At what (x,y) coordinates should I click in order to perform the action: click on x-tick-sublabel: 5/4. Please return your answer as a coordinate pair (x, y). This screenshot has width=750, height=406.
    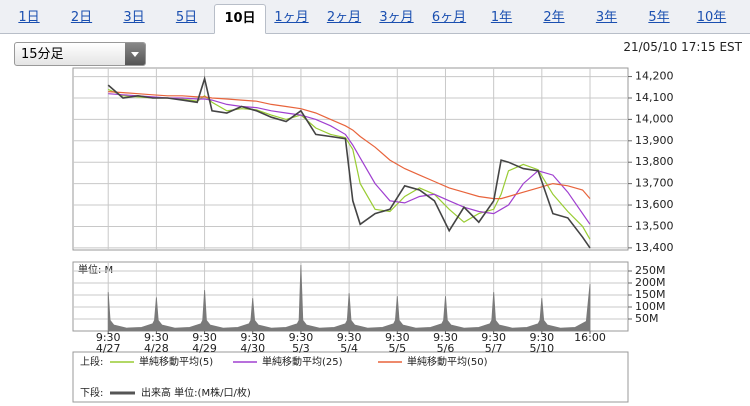
    Looking at the image, I should click on (349, 348).